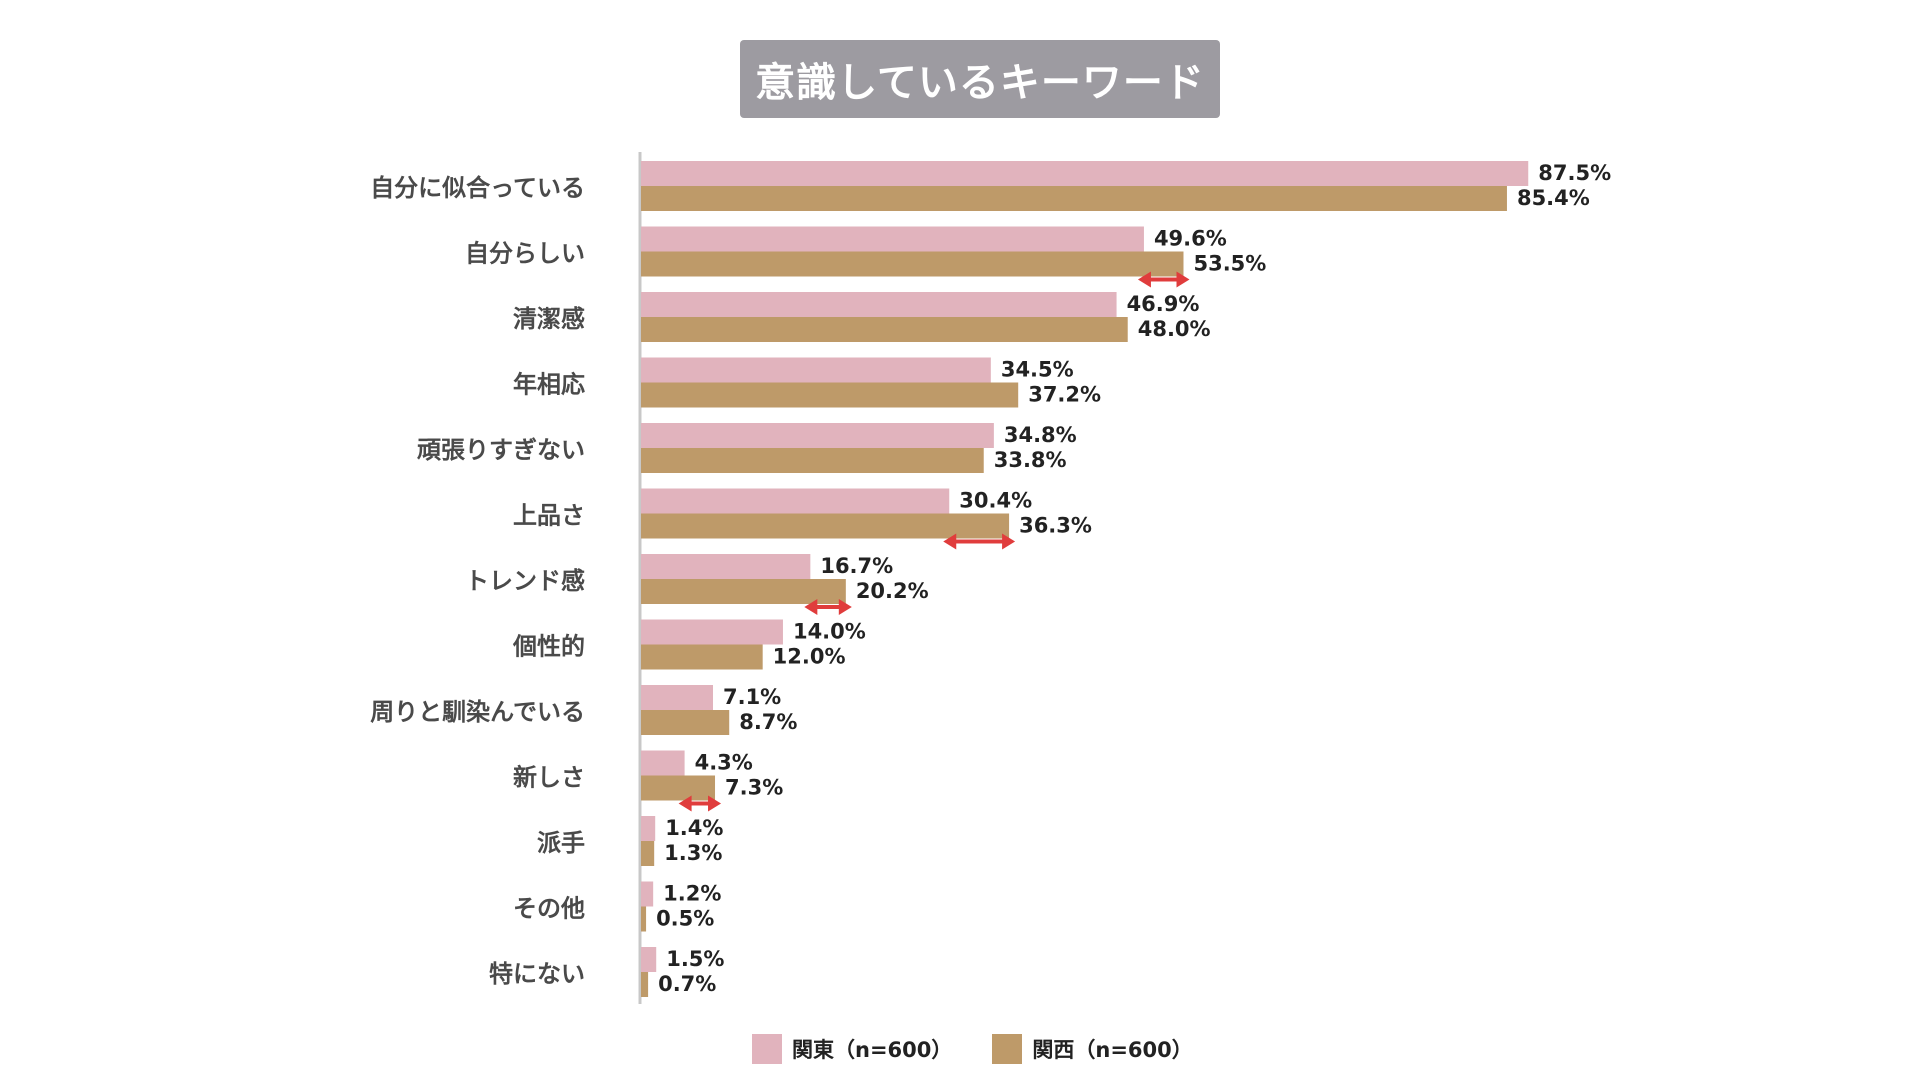 This screenshot has height=1080, width=1920. I want to click on category-label: その他, so click(549, 909).